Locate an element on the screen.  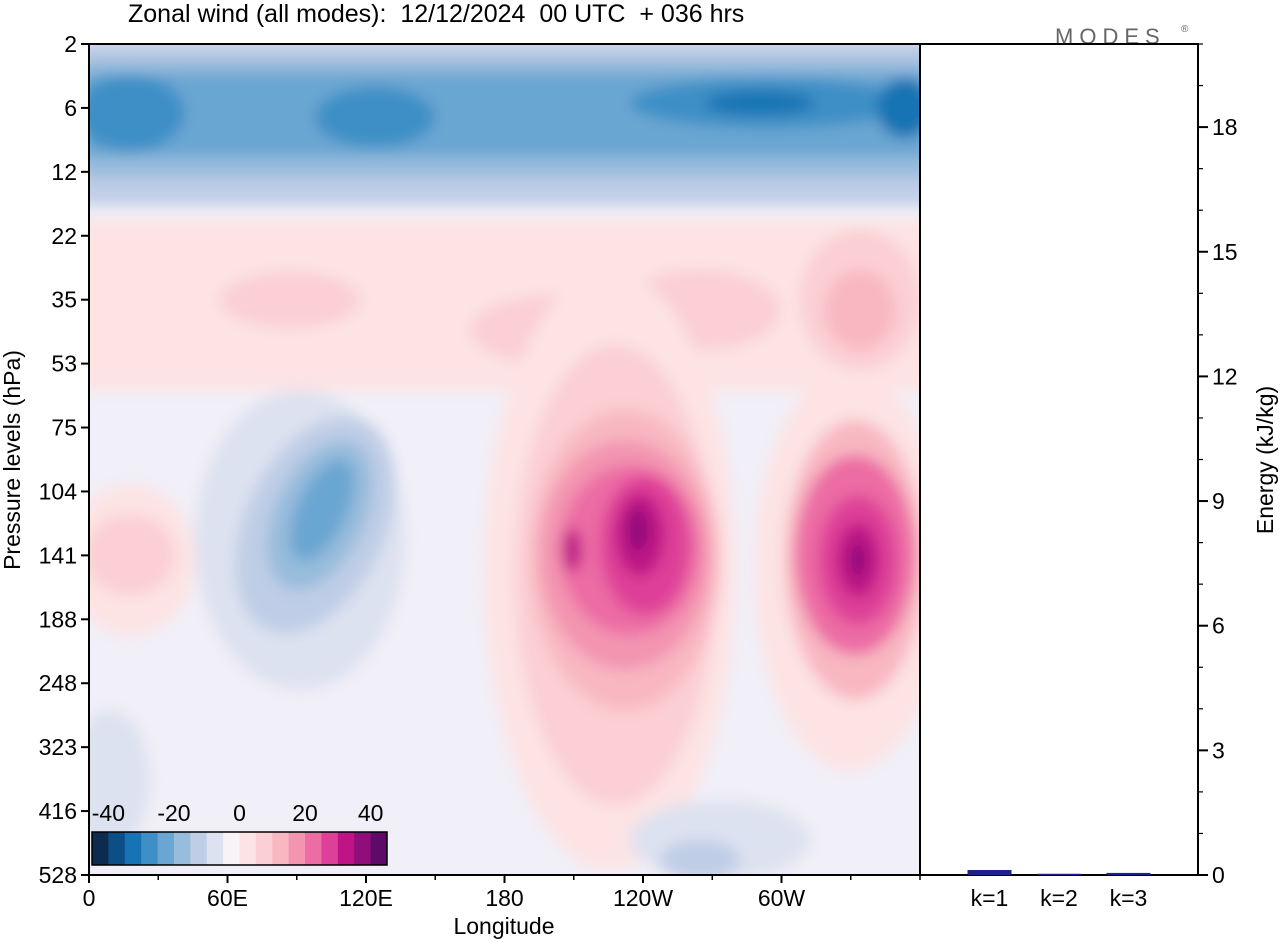
y-tick-label: 248 is located at coordinates (58, 683).